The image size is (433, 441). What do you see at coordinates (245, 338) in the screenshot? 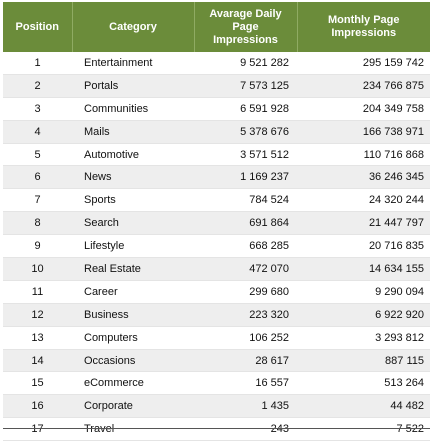
I see `cell-average-daily: 106 252` at bounding box center [245, 338].